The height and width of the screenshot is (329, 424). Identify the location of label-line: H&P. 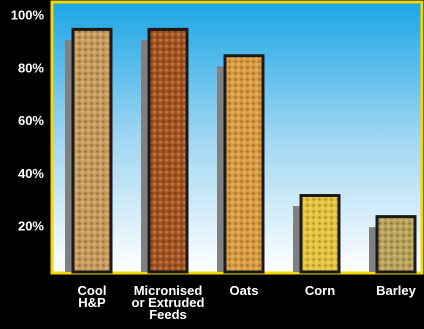
(92, 302).